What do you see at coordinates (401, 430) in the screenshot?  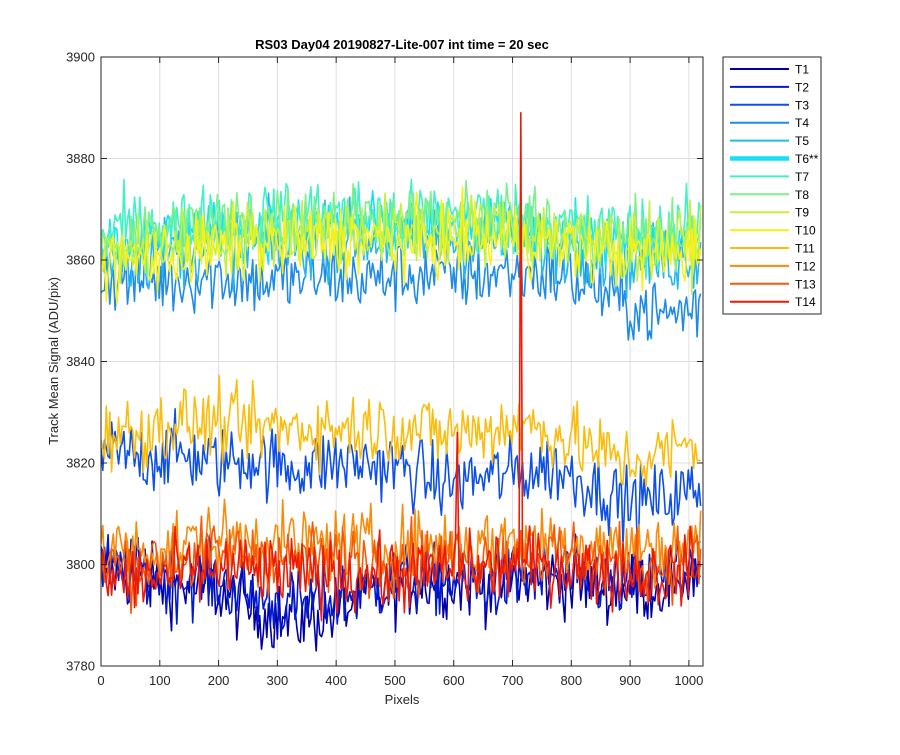 I see `series-line-T11` at bounding box center [401, 430].